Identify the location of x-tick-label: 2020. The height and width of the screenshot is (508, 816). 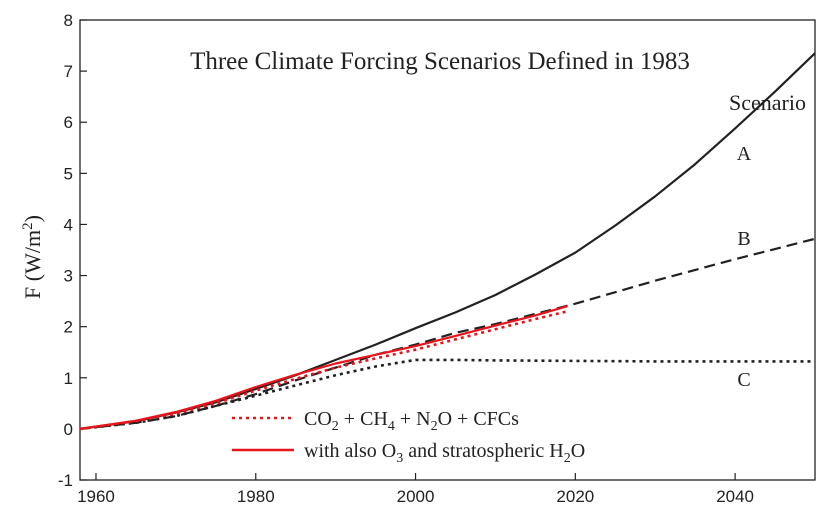
(575, 496).